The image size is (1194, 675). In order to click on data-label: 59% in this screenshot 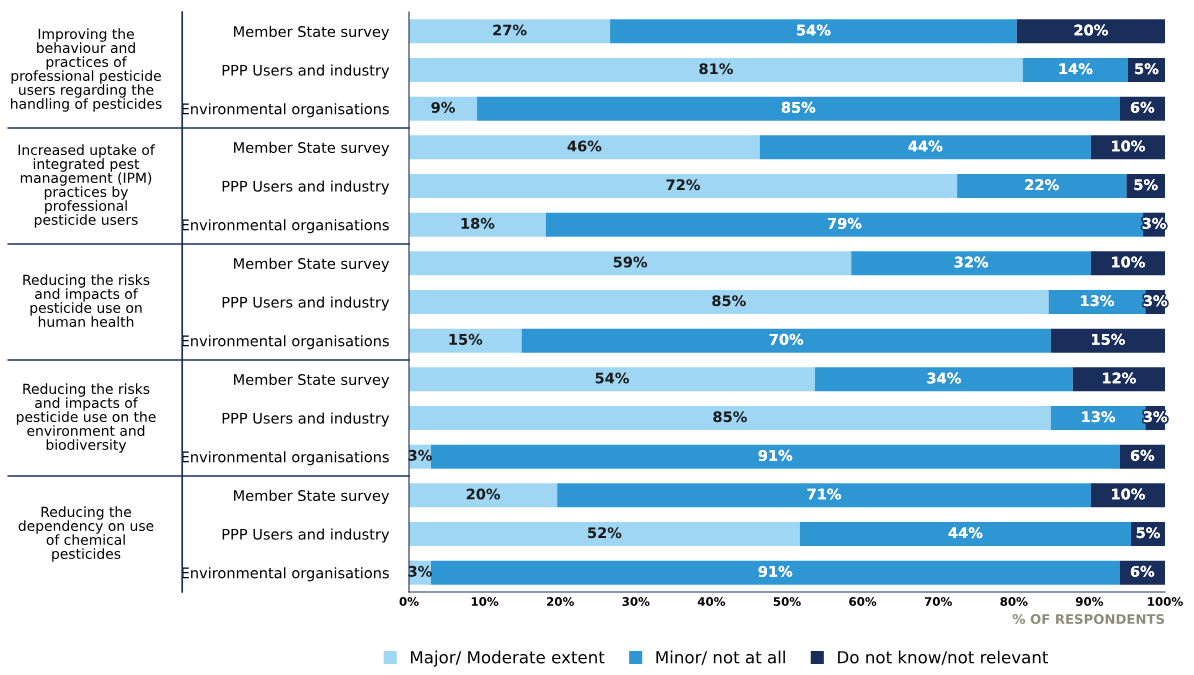, I will do `click(630, 262)`.